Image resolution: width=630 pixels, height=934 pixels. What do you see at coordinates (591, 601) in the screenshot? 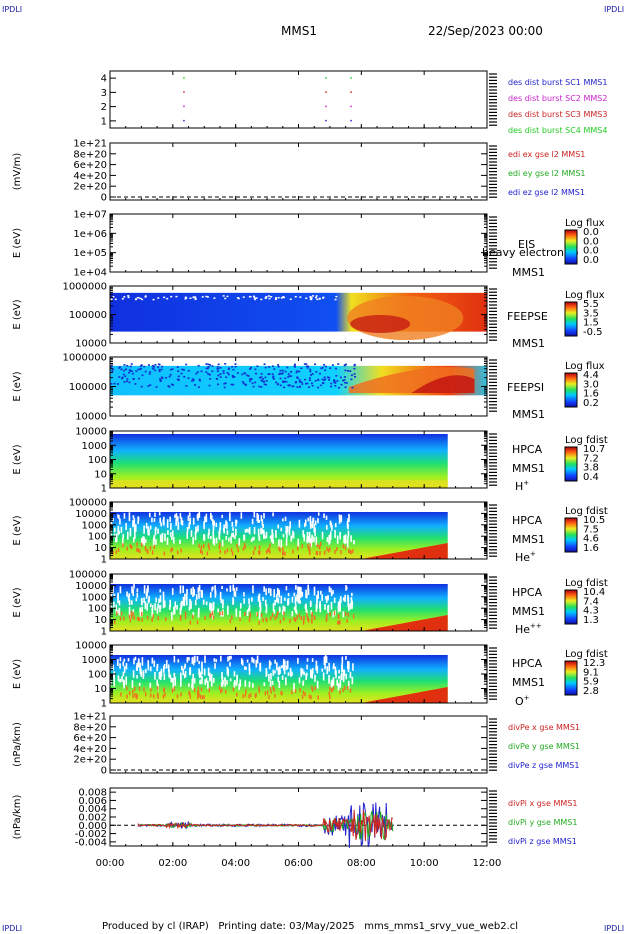
I see `hpca_hepp-colorbar-tick: 7.4` at bounding box center [591, 601].